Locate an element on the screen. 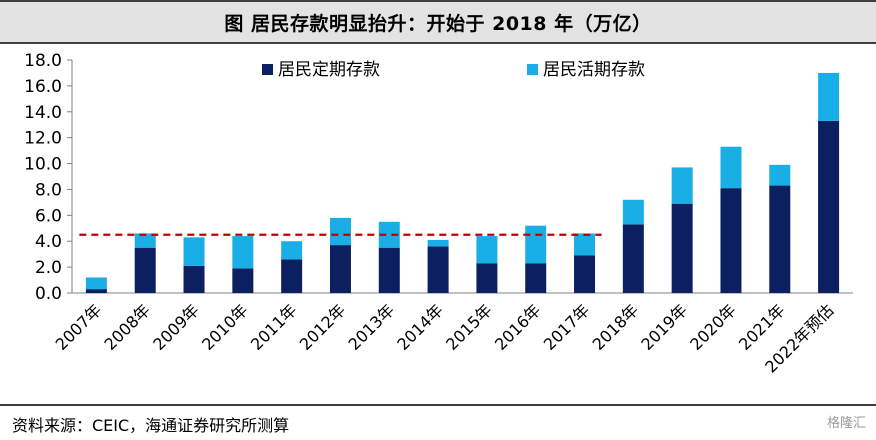 The image size is (876, 440). watermark-logo: 格隆汇 is located at coordinates (846, 423).